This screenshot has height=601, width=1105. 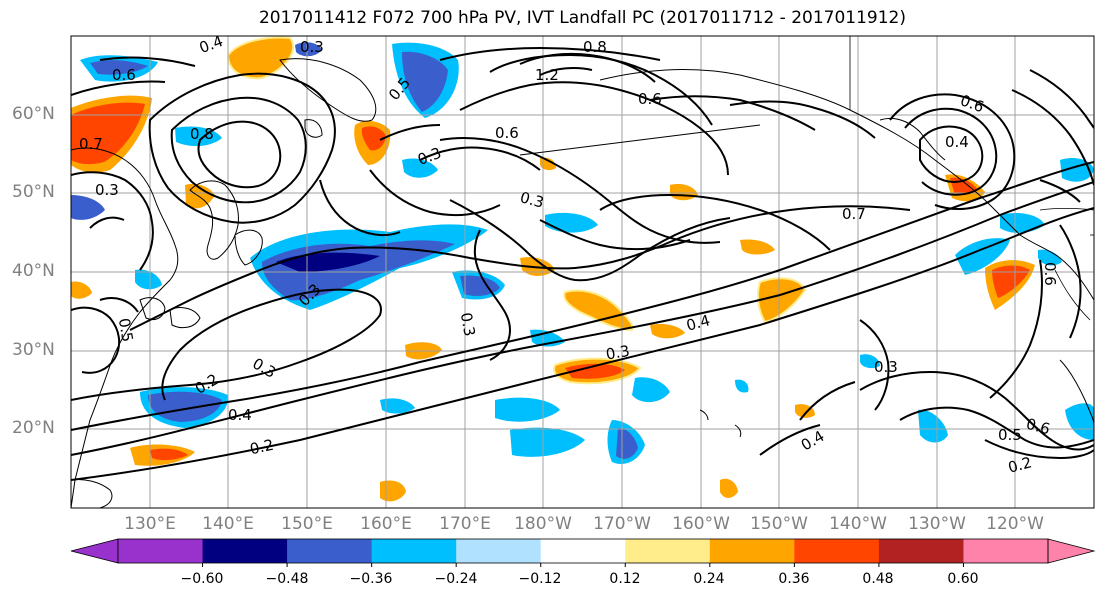 I want to click on colorbar, so click(x=583, y=552).